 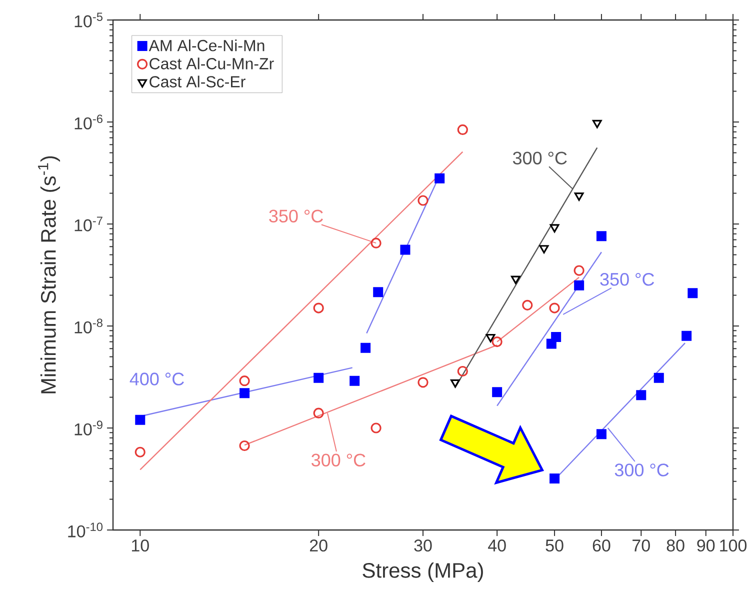 What do you see at coordinates (88, 224) in the screenshot?
I see `y-tick-label: 10$^{-7}$` at bounding box center [88, 224].